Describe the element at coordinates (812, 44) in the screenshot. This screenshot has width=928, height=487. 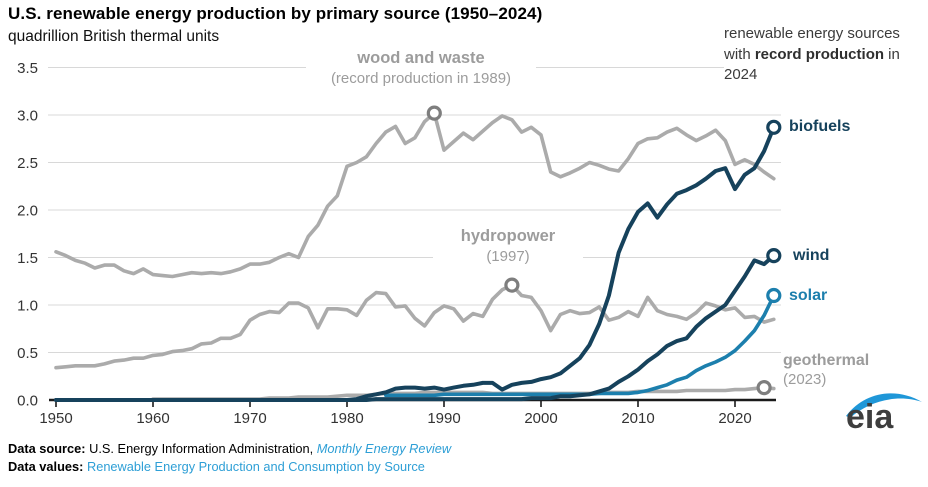
I see `annotation-text-pre: renewable energy sources with` at that location.